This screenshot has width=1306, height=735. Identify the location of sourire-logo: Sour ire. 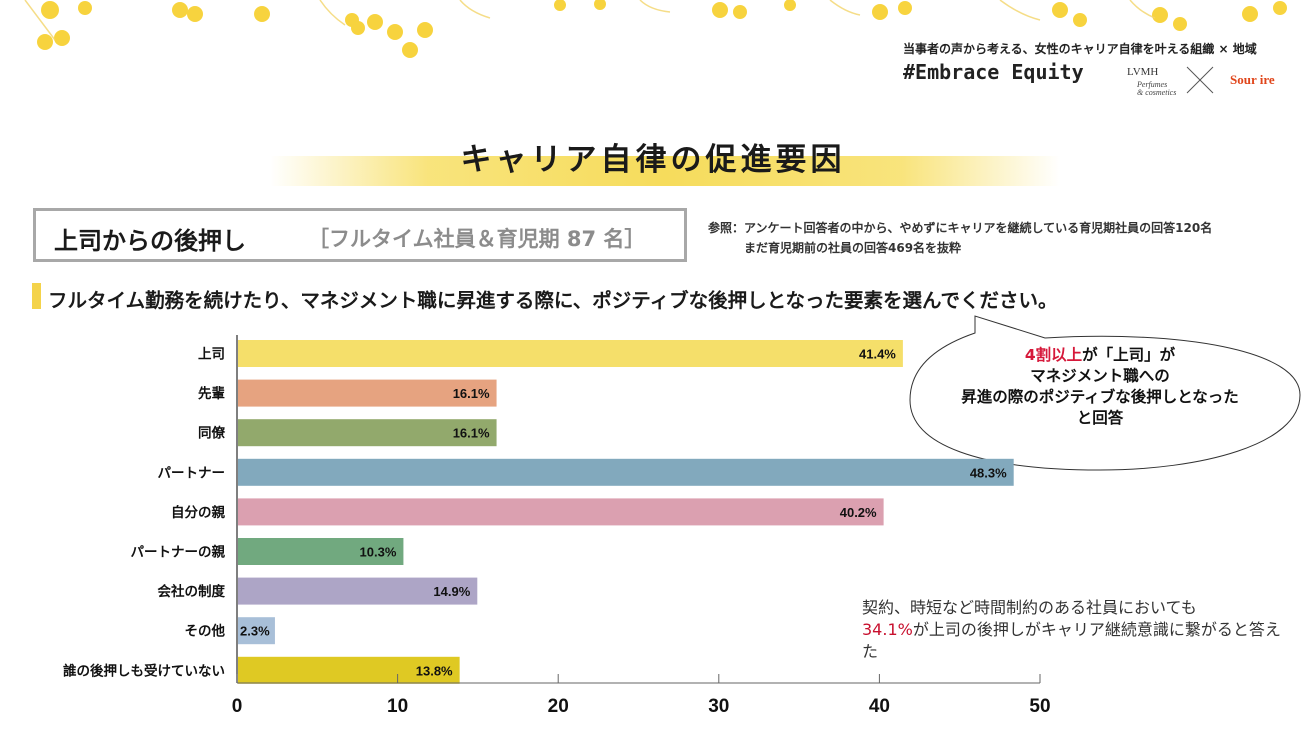
(1252, 79).